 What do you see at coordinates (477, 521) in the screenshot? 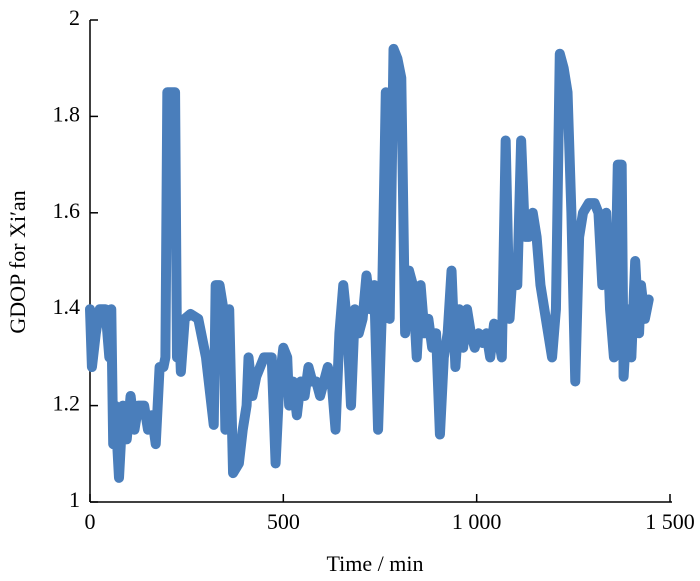
I see `x-tick-label: 1 000` at bounding box center [477, 521].